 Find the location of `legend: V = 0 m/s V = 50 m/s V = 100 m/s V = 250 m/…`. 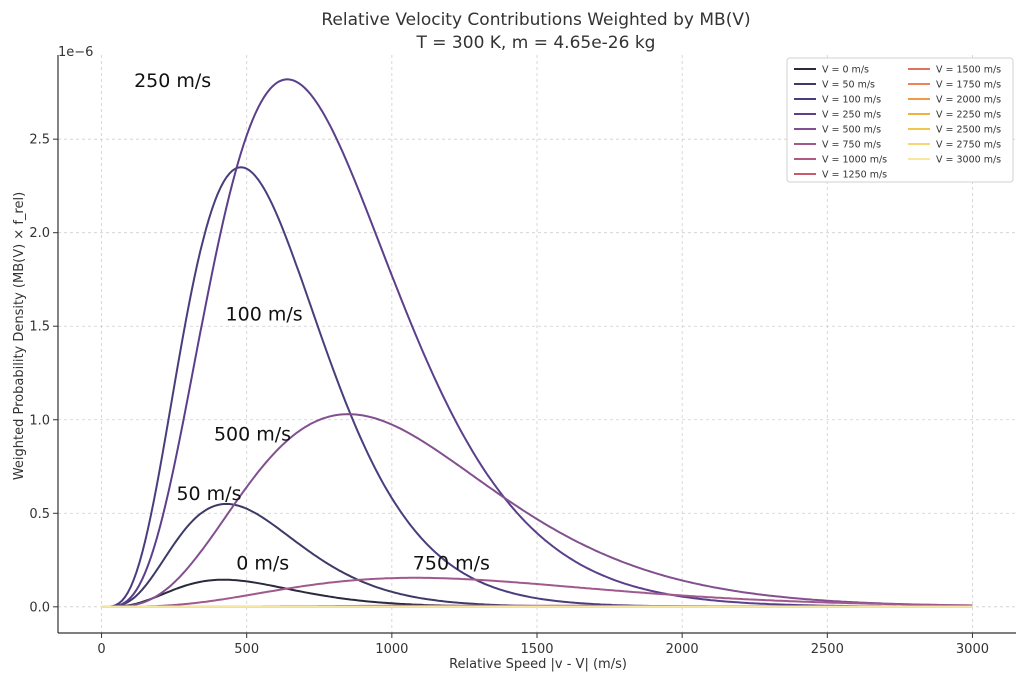

legend: V = 0 m/s V = 50 m/s V = 100 m/s V = 250 m/… is located at coordinates (900, 120).